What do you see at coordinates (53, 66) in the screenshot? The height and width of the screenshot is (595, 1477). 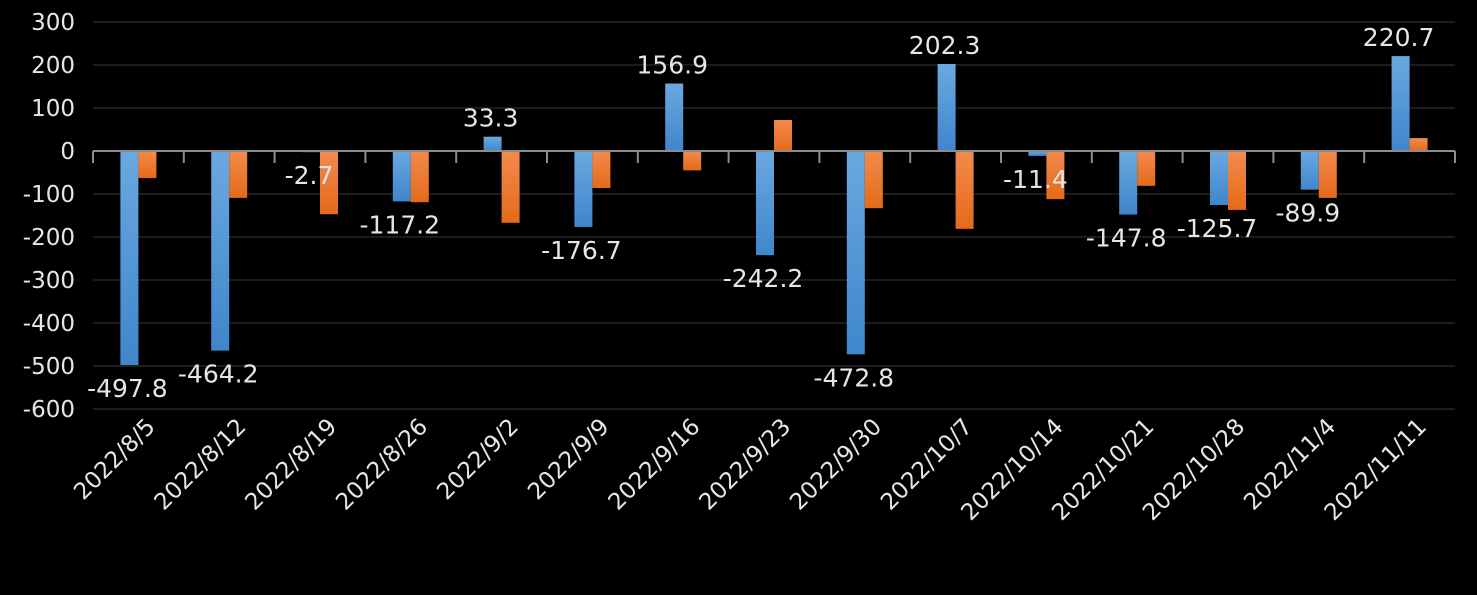 I see `y-tick-label: 200` at bounding box center [53, 66].